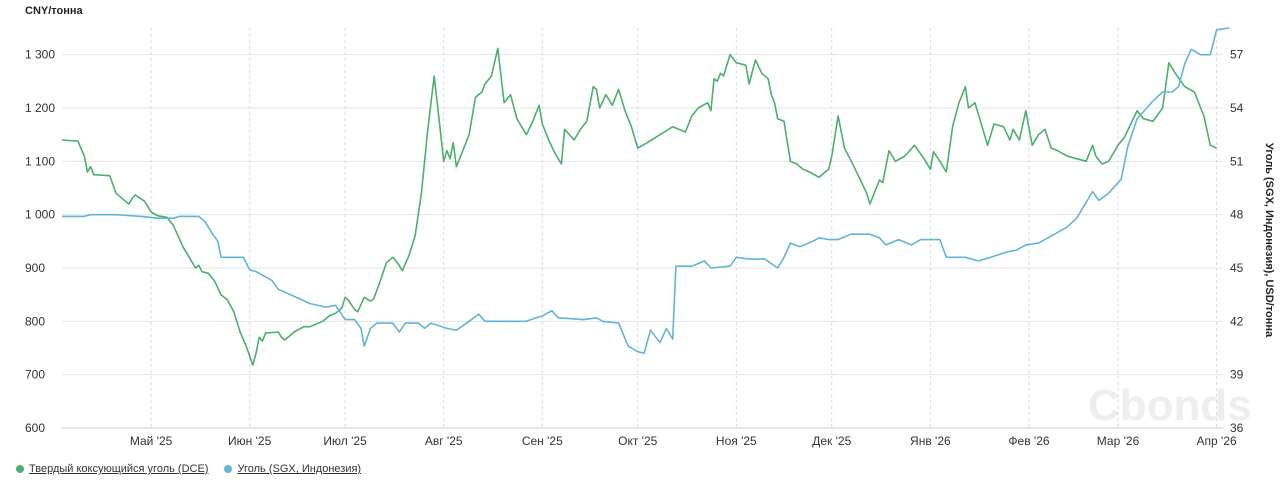 The image size is (1280, 489). What do you see at coordinates (151, 441) in the screenshot?
I see `x-tick-label: Май '25` at bounding box center [151, 441].